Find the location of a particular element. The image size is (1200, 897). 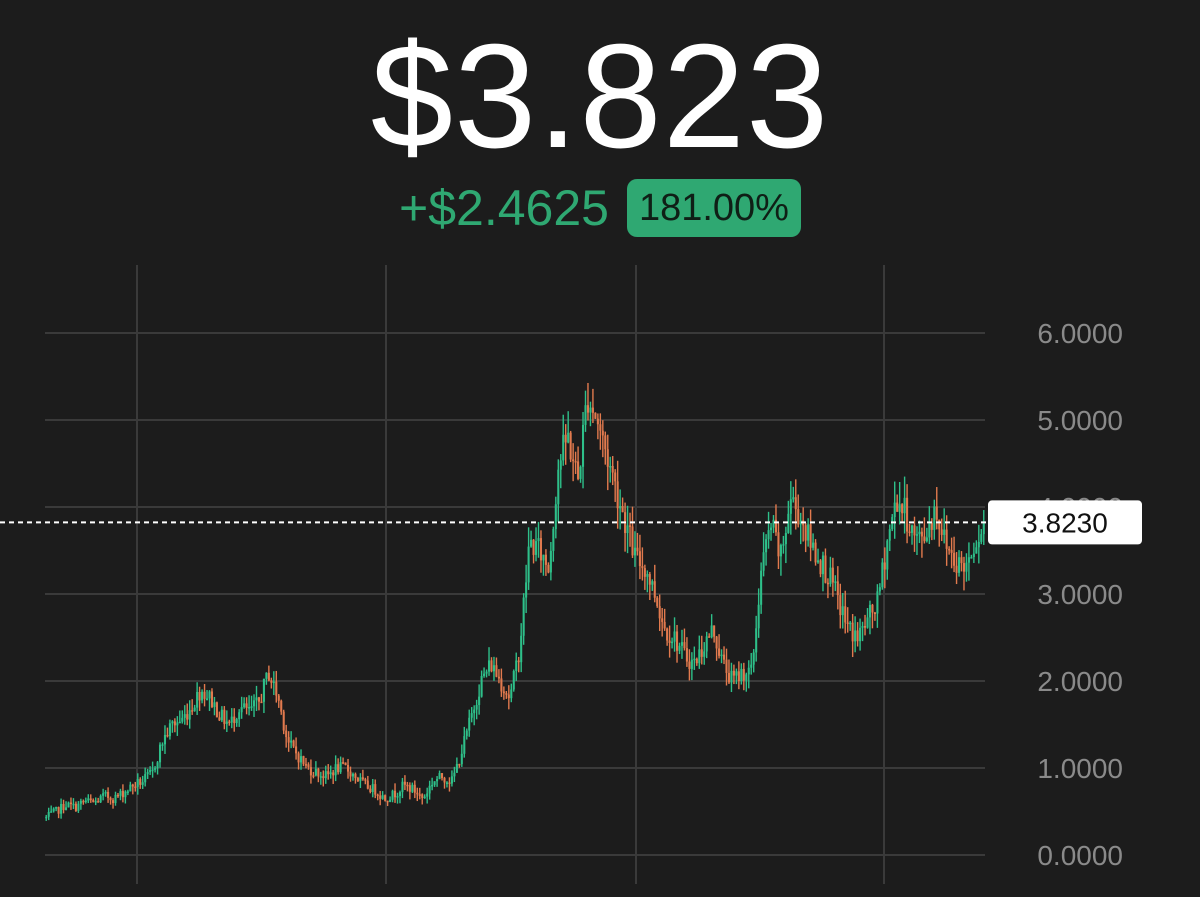

current-price-marker: 3.8230 is located at coordinates (571, 522).